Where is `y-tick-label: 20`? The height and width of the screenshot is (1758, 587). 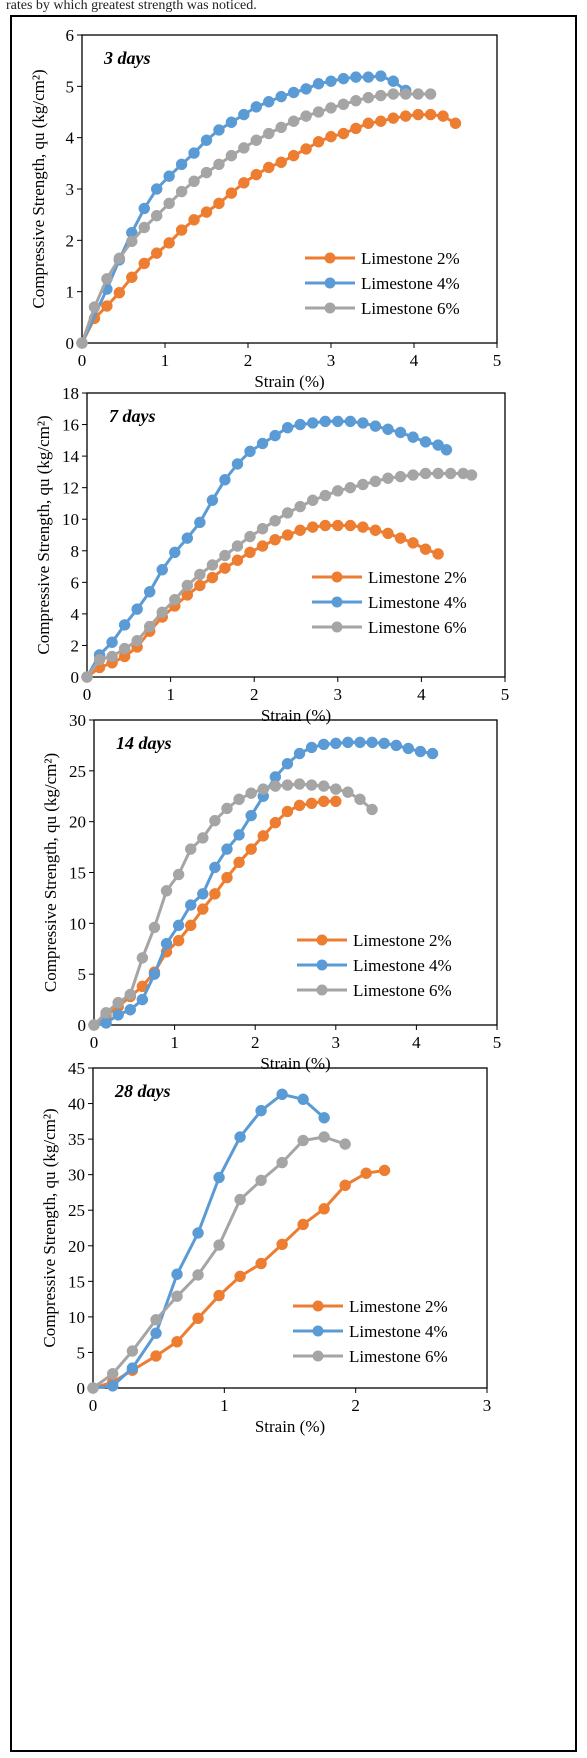 y-tick-label: 20 is located at coordinates (77, 822).